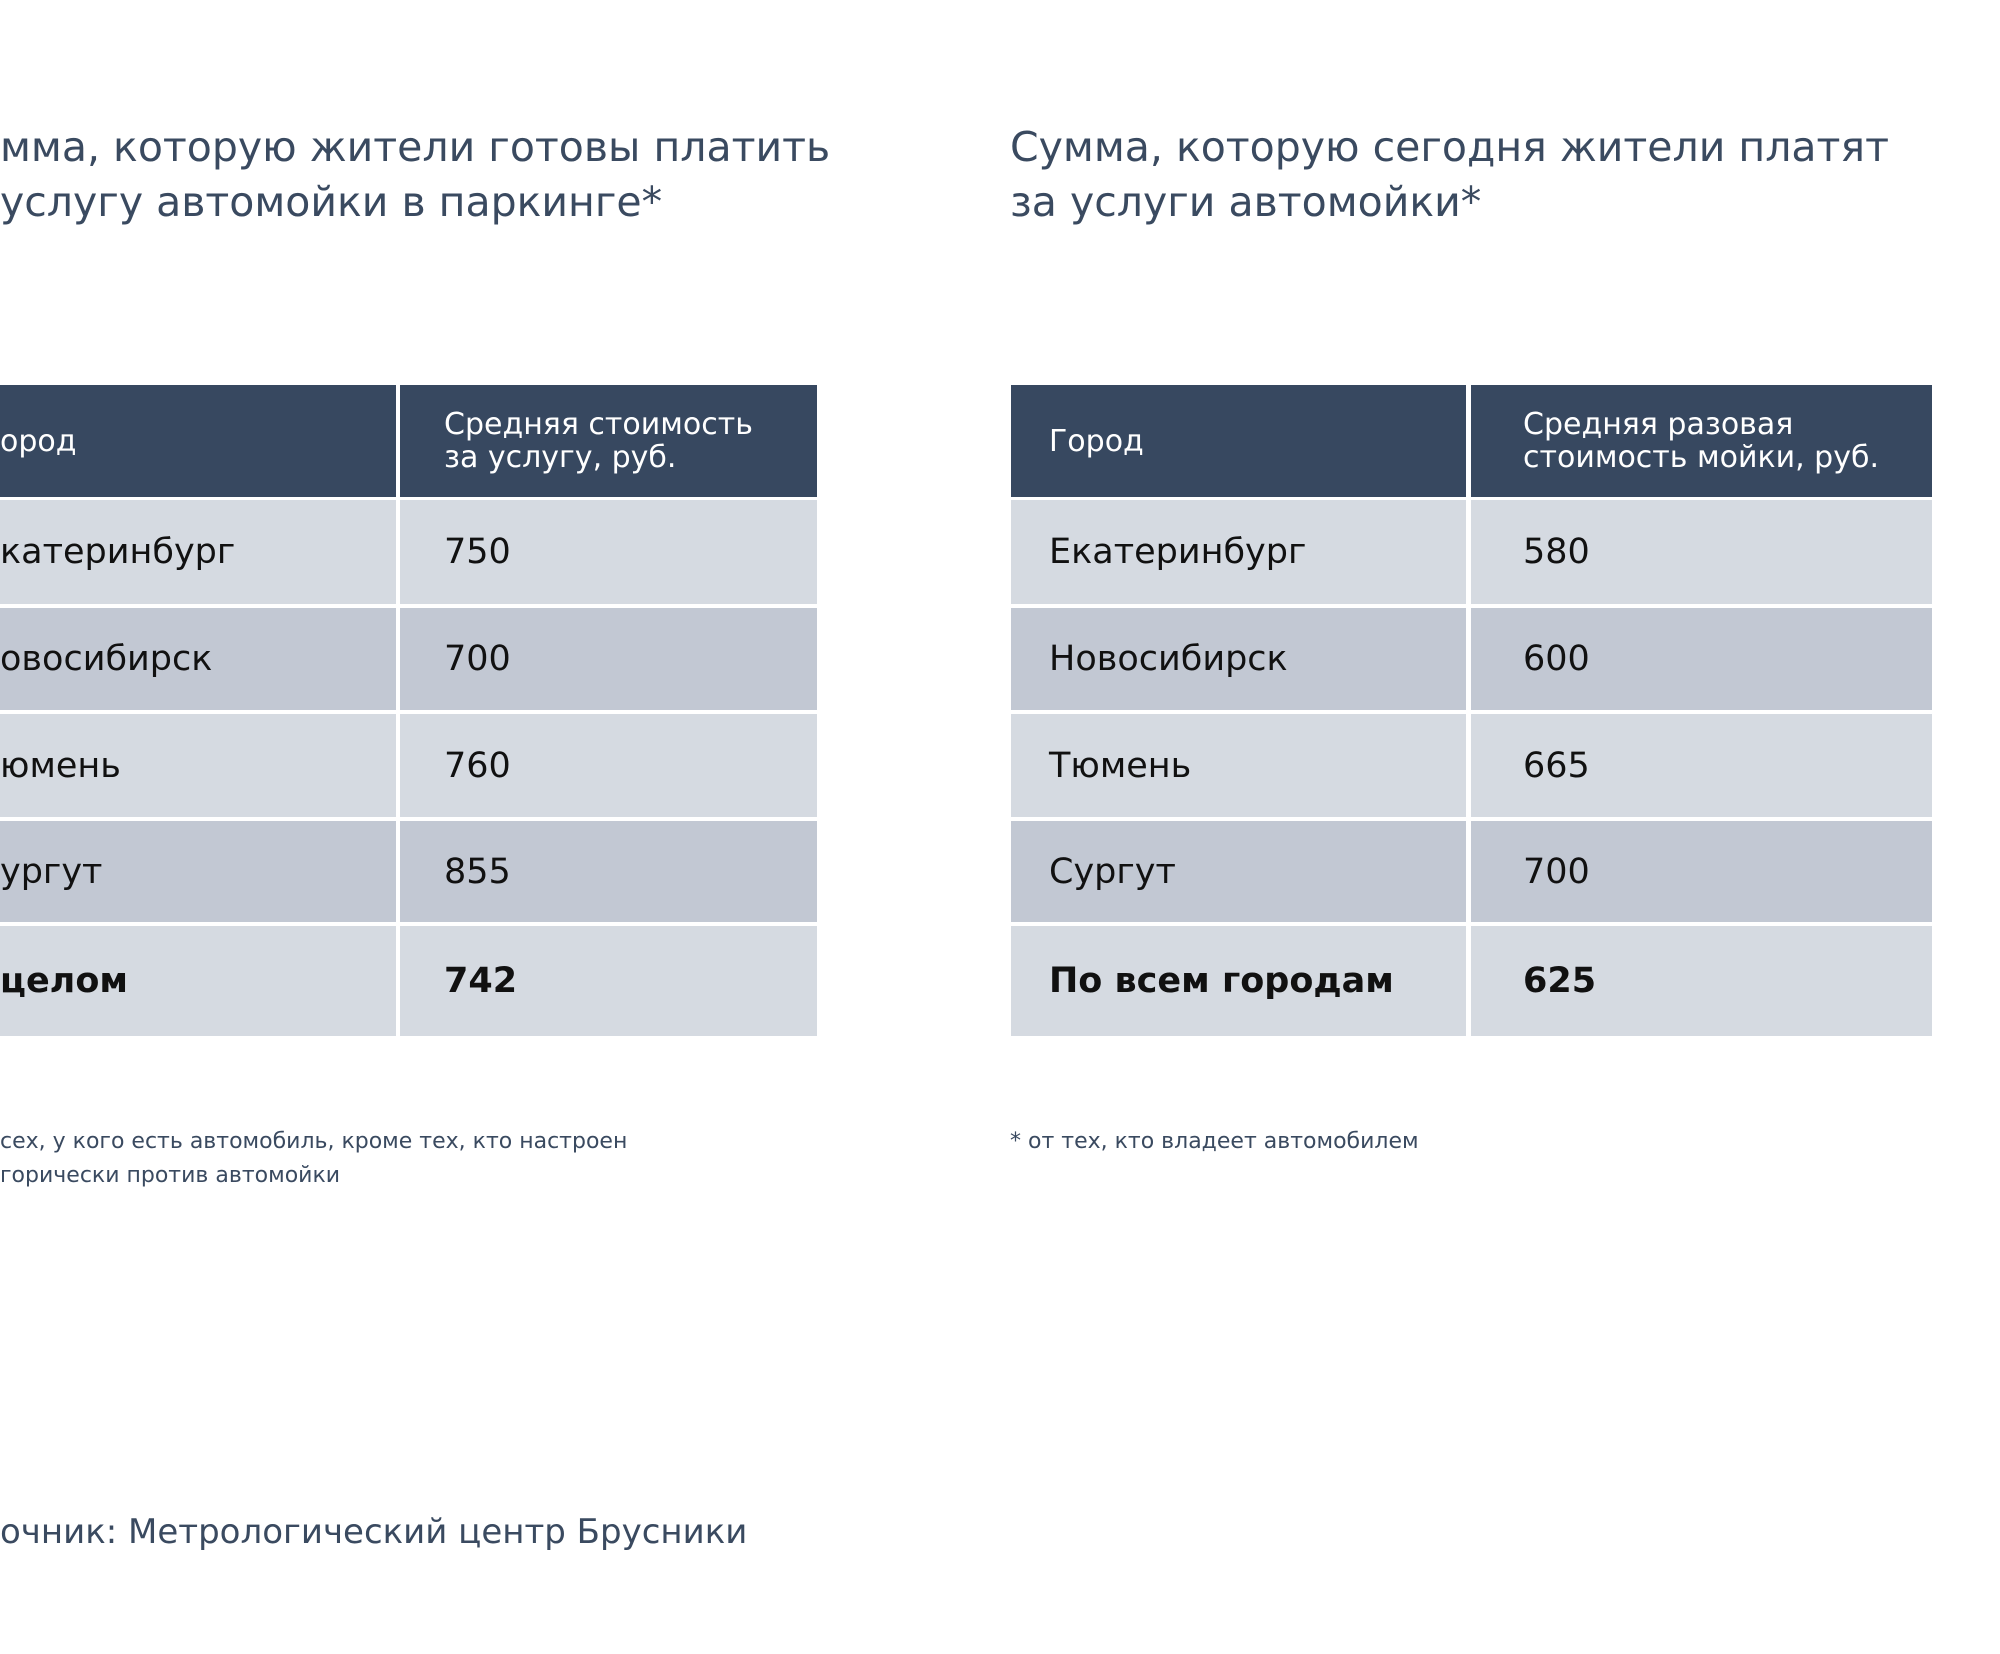  What do you see at coordinates (608, 441) in the screenshot?
I see `header-cell: Средняя стоимость за услугу, руб.` at bounding box center [608, 441].